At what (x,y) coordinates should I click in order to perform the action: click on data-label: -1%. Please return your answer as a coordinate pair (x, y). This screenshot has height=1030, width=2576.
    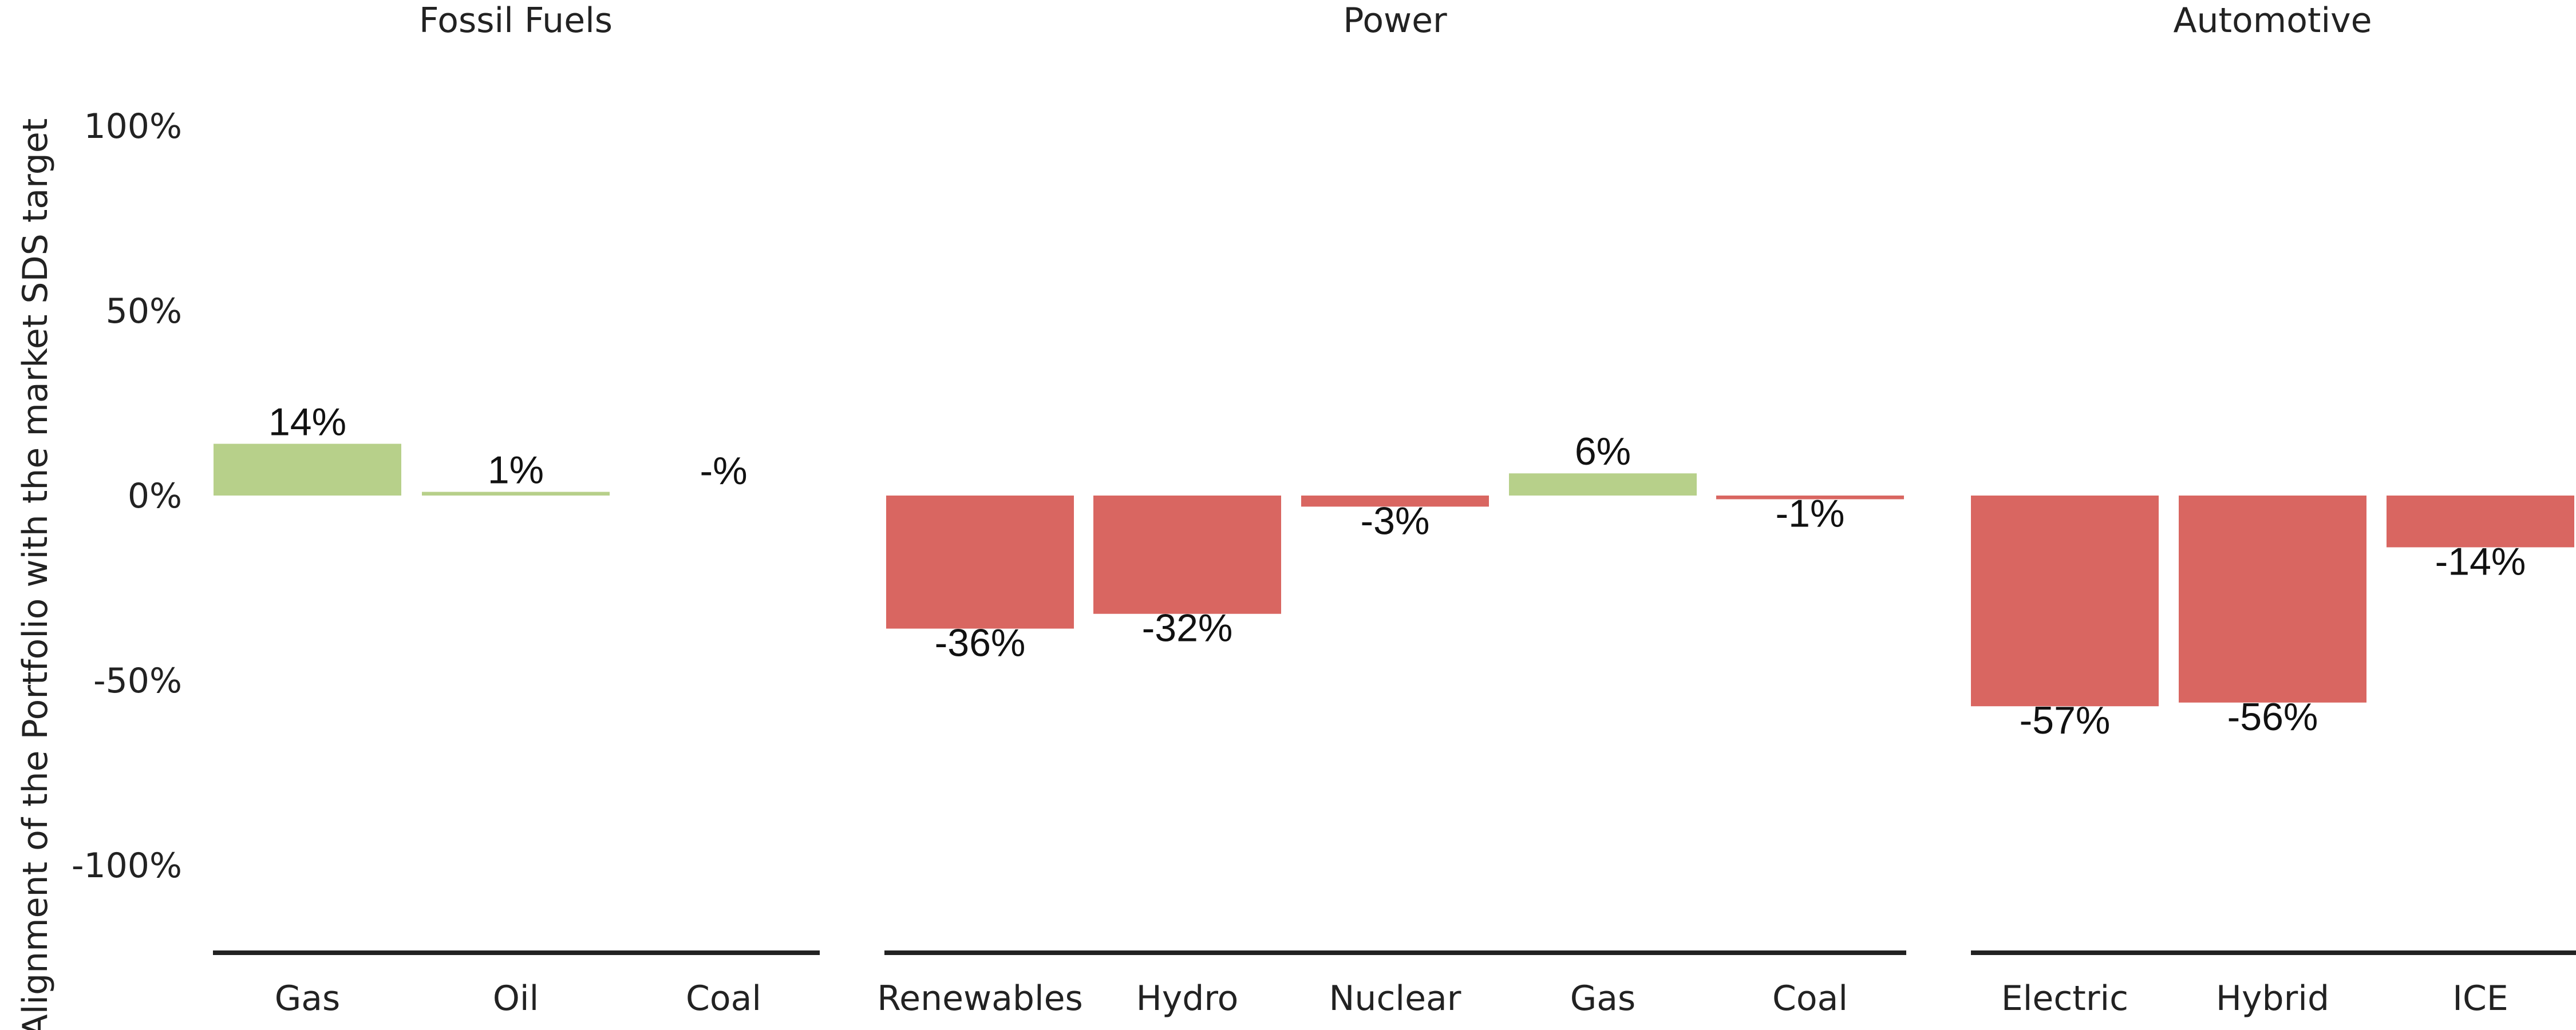
    Looking at the image, I should click on (1810, 513).